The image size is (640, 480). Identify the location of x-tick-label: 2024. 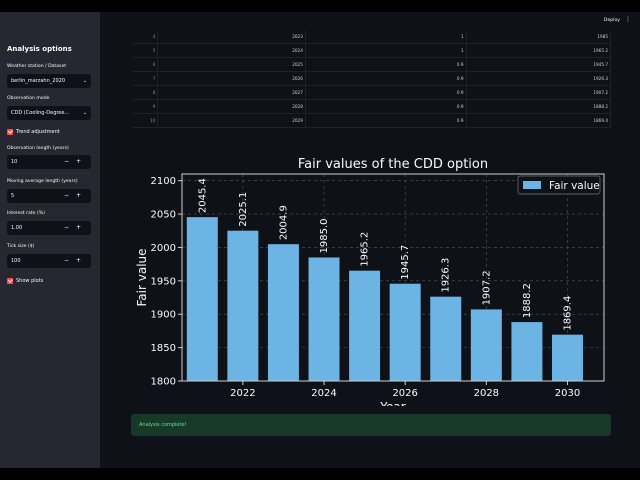
(323, 393).